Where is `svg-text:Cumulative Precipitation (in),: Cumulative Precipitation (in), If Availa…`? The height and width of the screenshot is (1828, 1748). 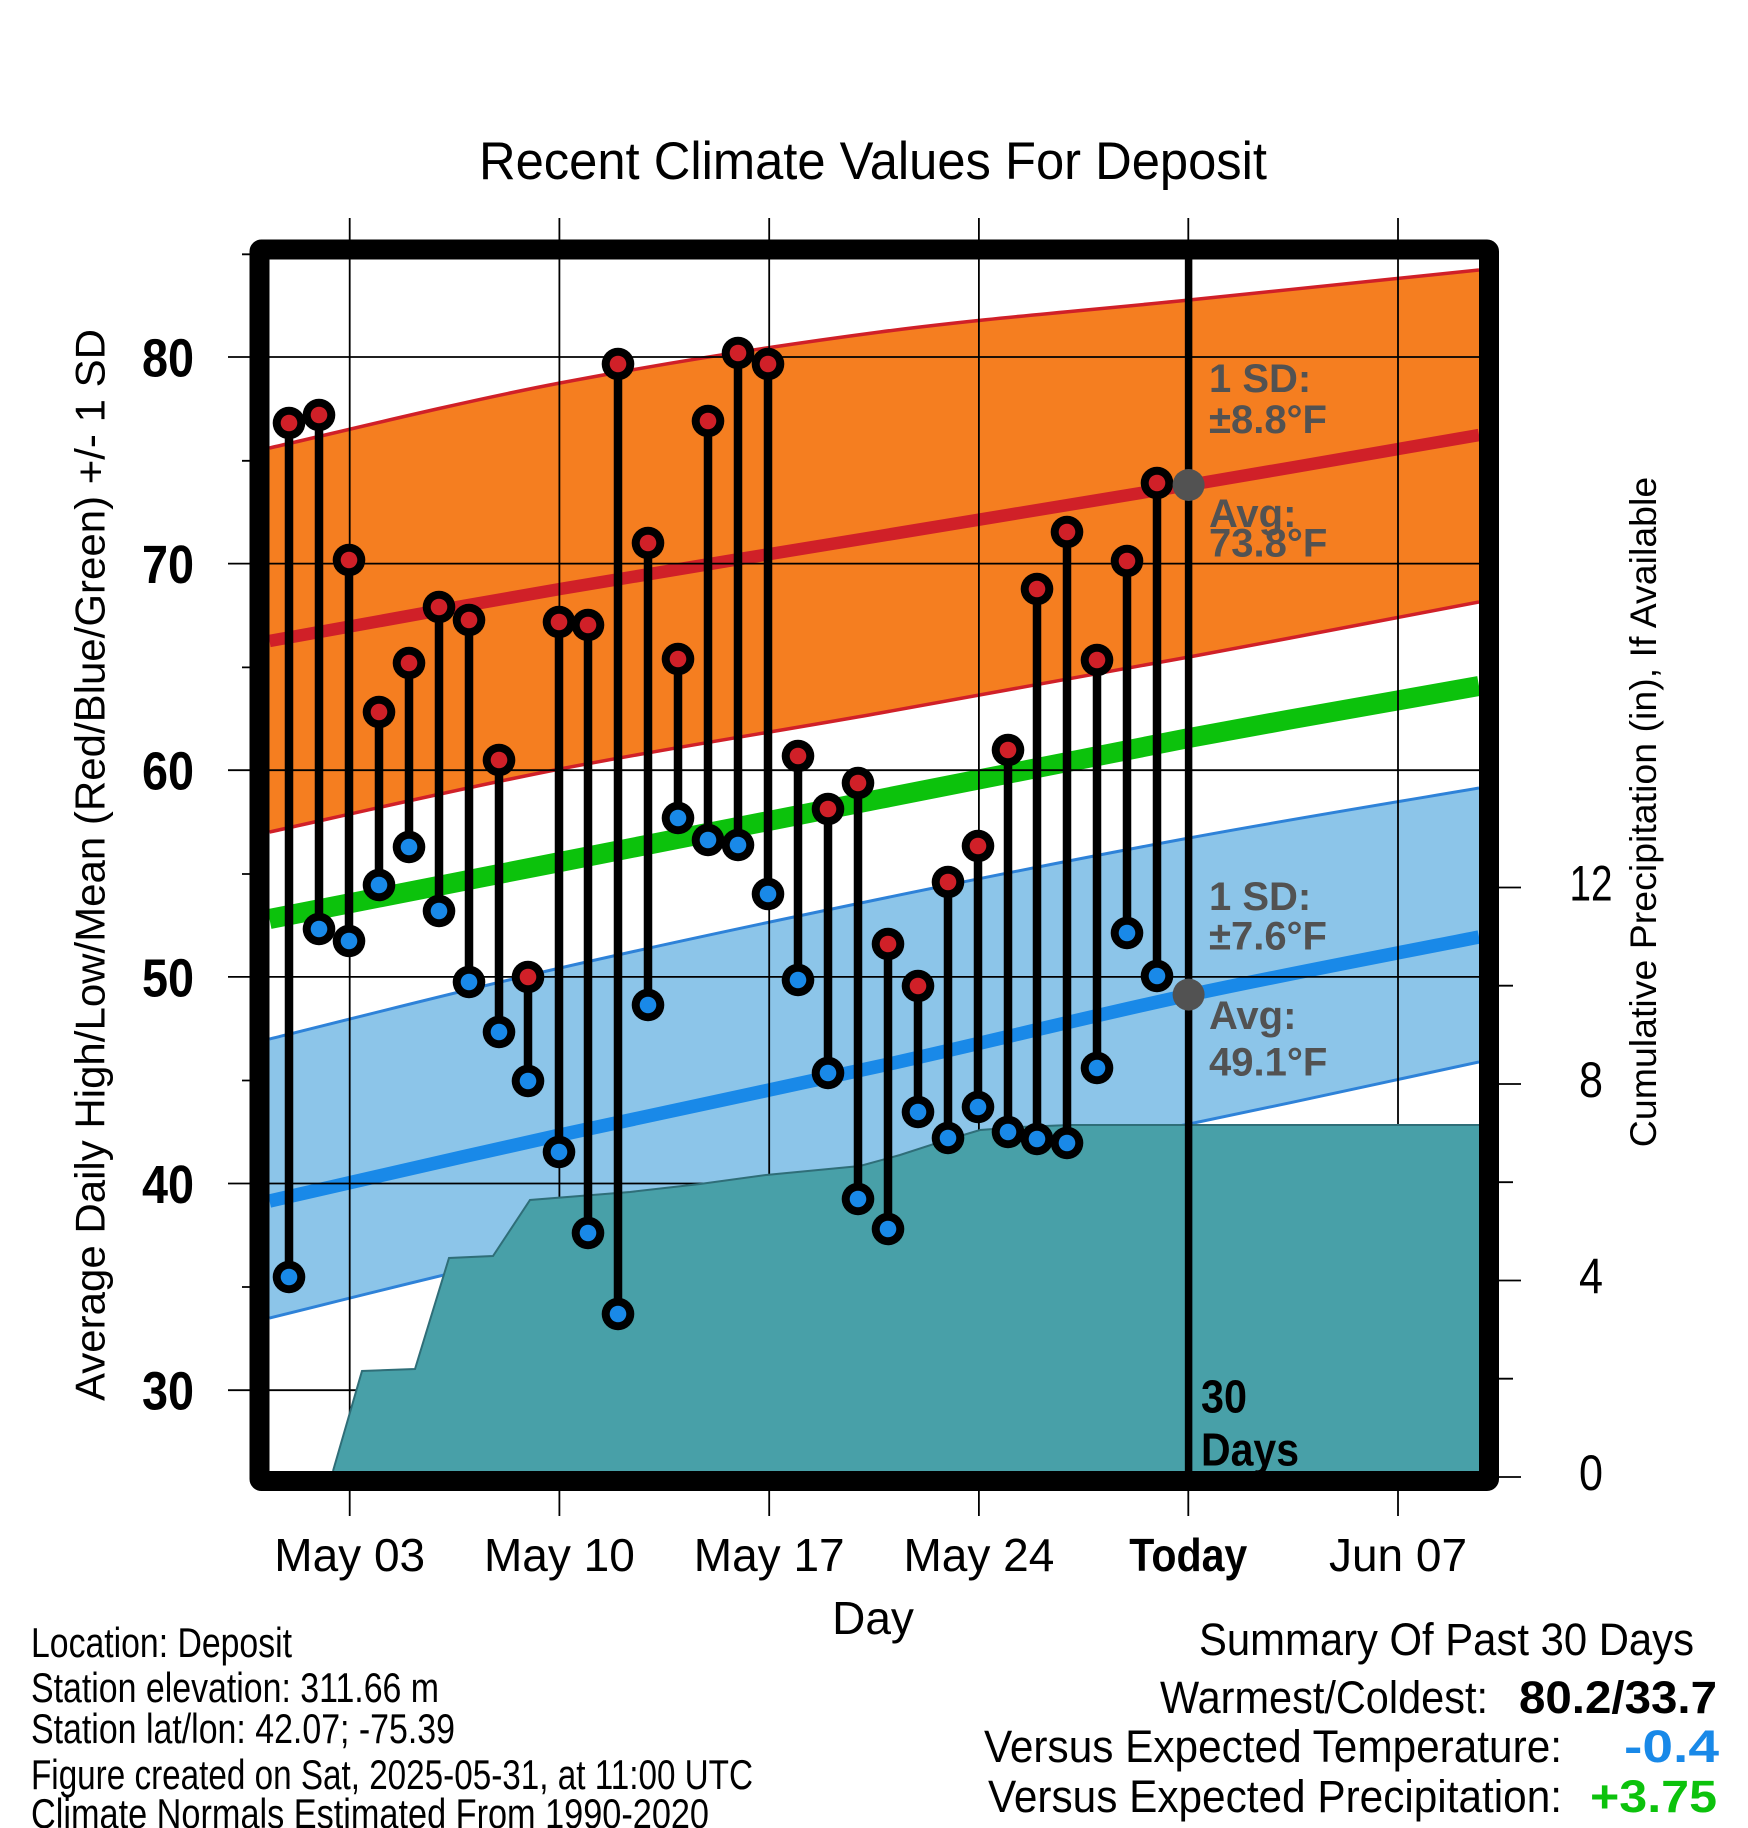 svg-text:Cumulative Precipitation (in),: Cumulative Precipitation (in), If Availa… is located at coordinates (1643, 812).